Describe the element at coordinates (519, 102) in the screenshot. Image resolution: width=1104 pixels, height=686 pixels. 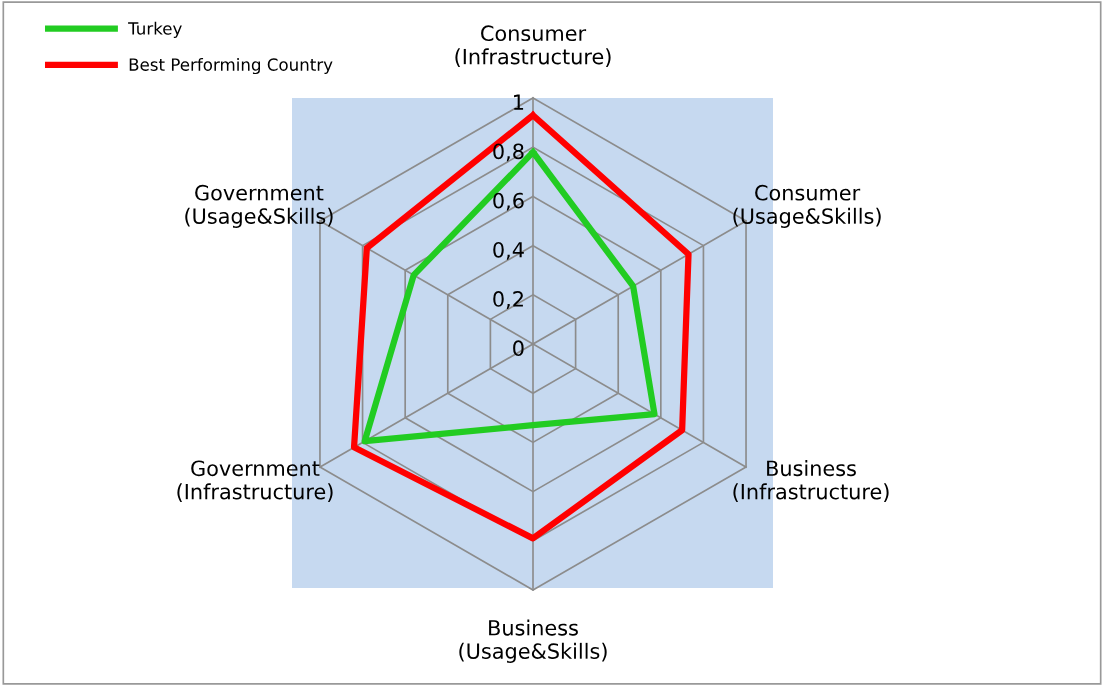
I see `y-tick-label: 1` at that location.